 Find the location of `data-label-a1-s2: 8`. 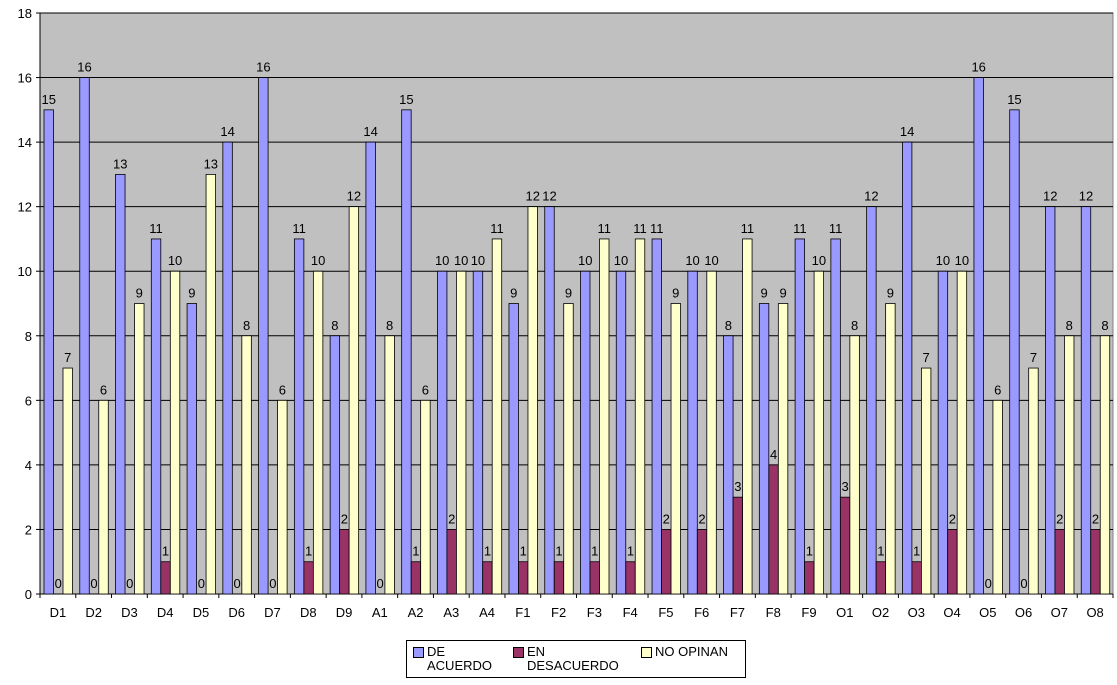

data-label-a1-s2: 8 is located at coordinates (389, 325).